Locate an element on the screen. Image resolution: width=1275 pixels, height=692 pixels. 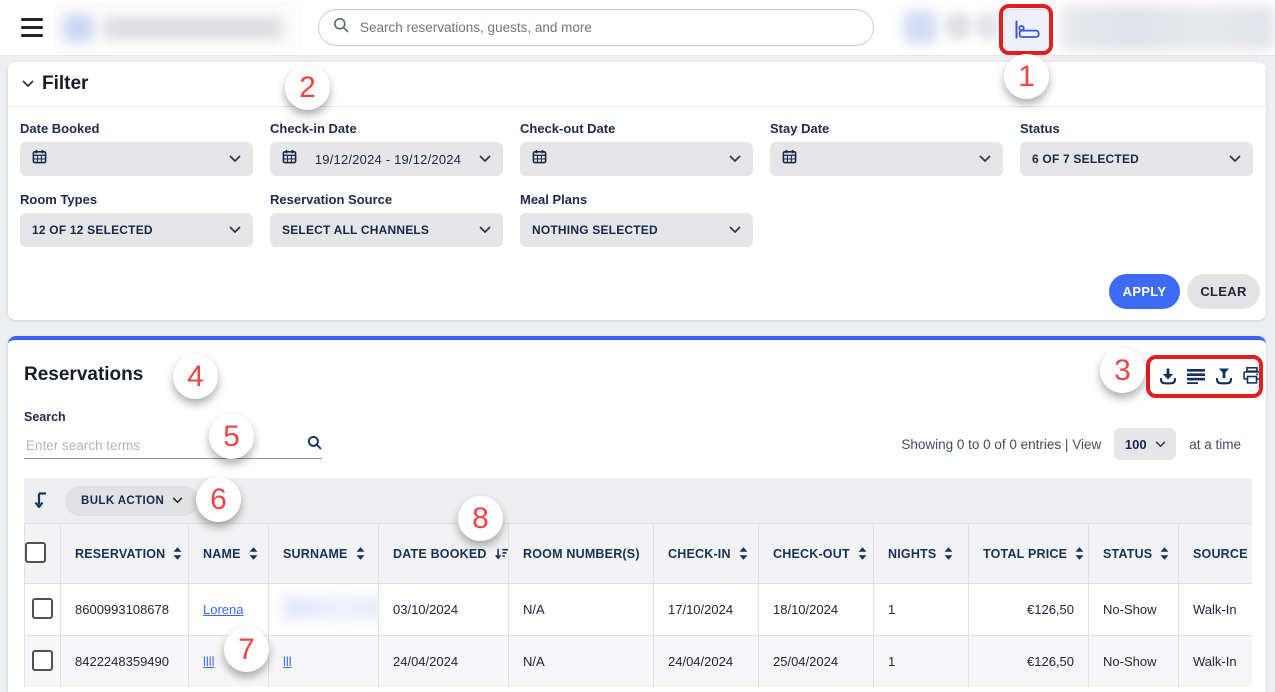
upload-icon is located at coordinates (1223, 375).